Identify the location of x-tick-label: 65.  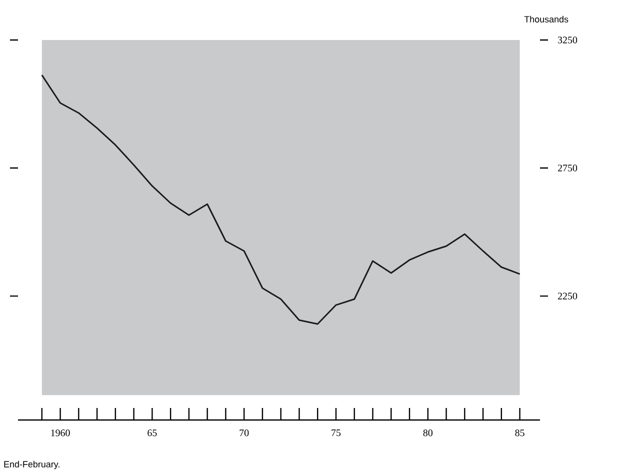
(152, 433).